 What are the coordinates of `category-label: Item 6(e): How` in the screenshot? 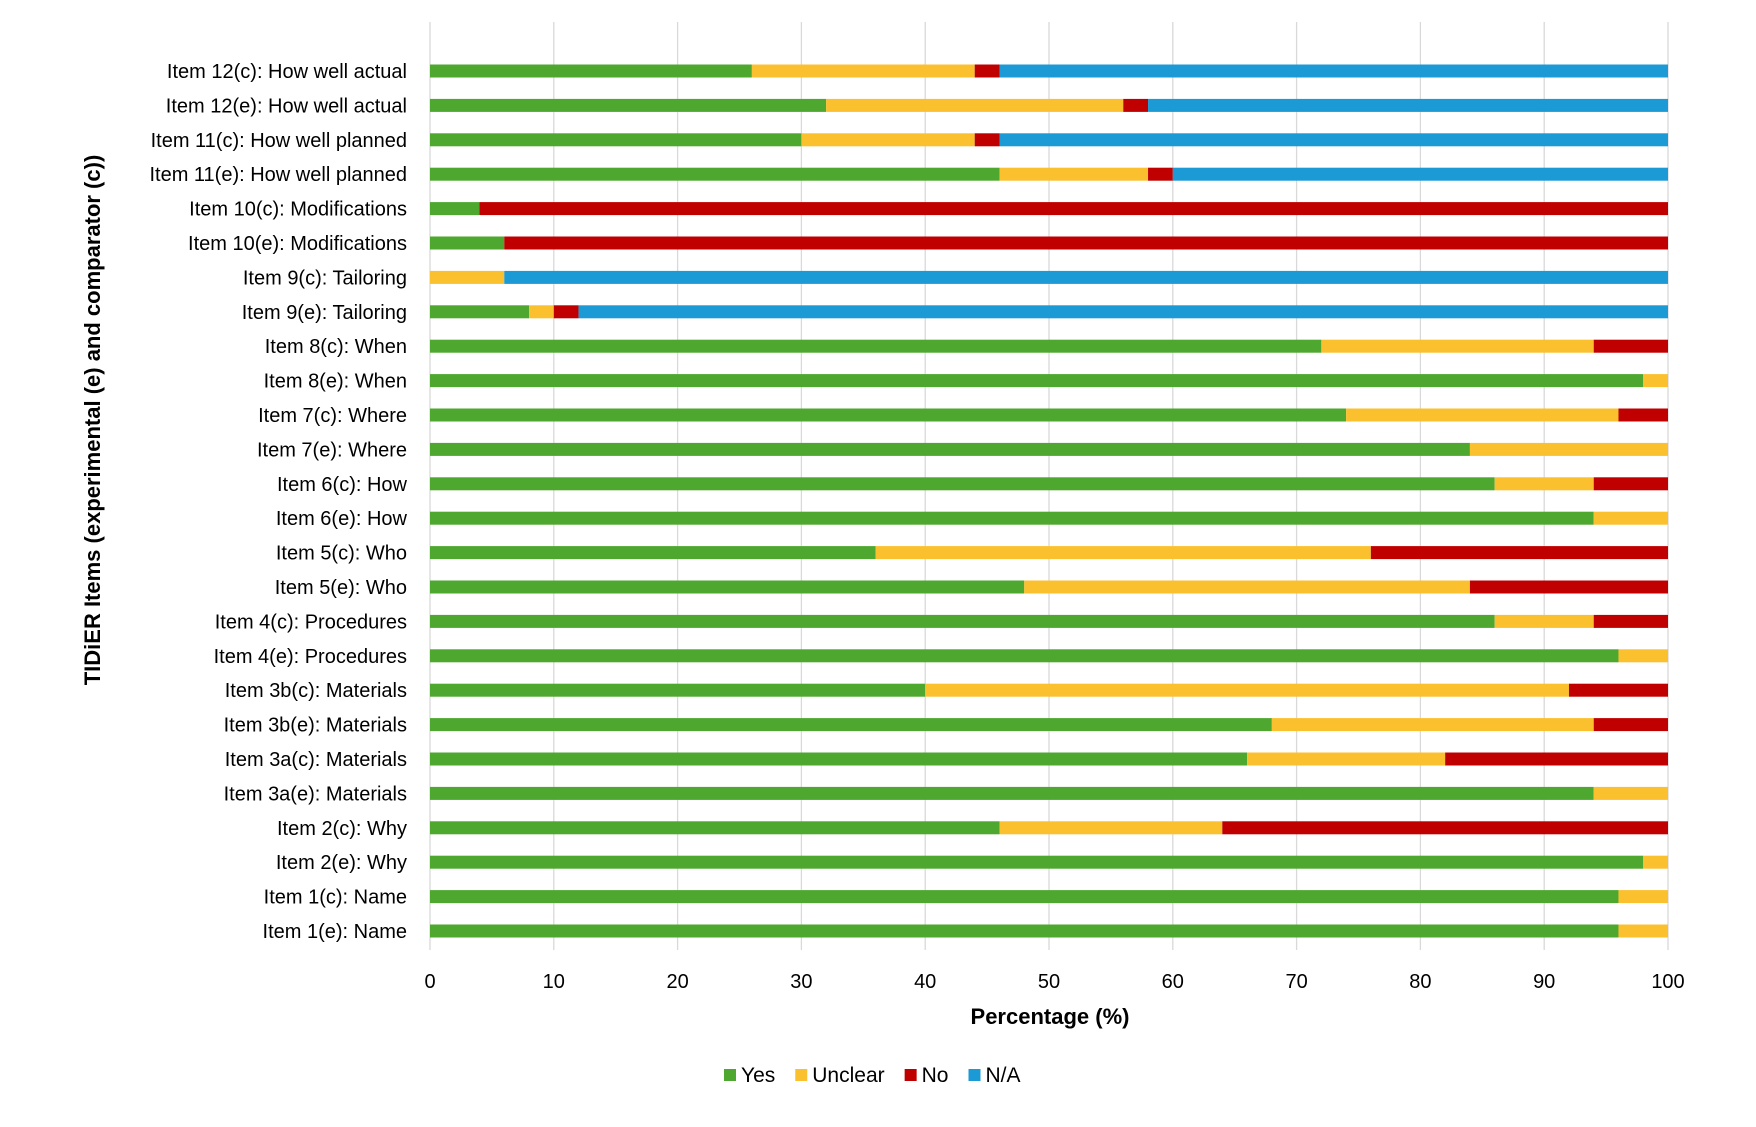 It's located at (342, 519).